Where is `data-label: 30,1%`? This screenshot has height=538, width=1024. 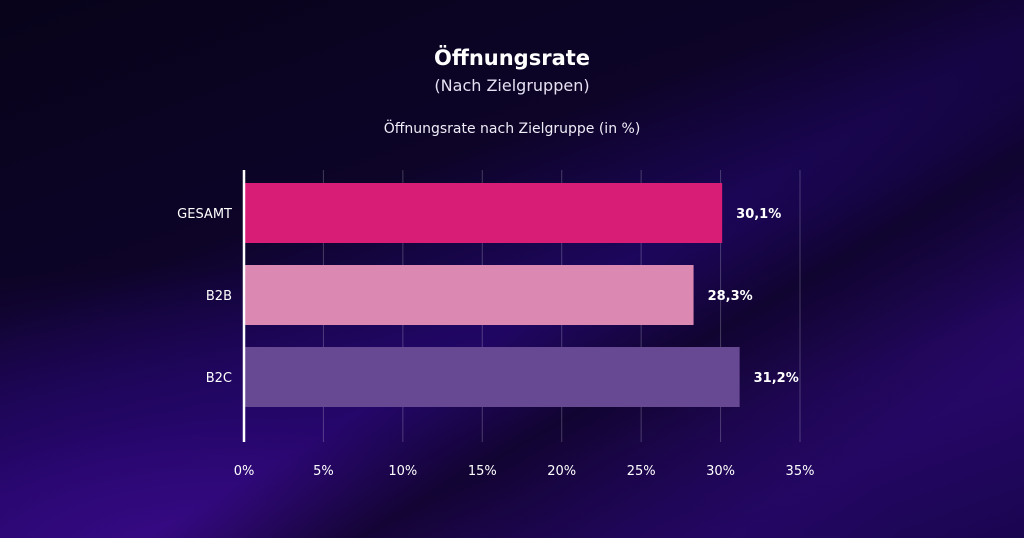 data-label: 30,1% is located at coordinates (758, 214).